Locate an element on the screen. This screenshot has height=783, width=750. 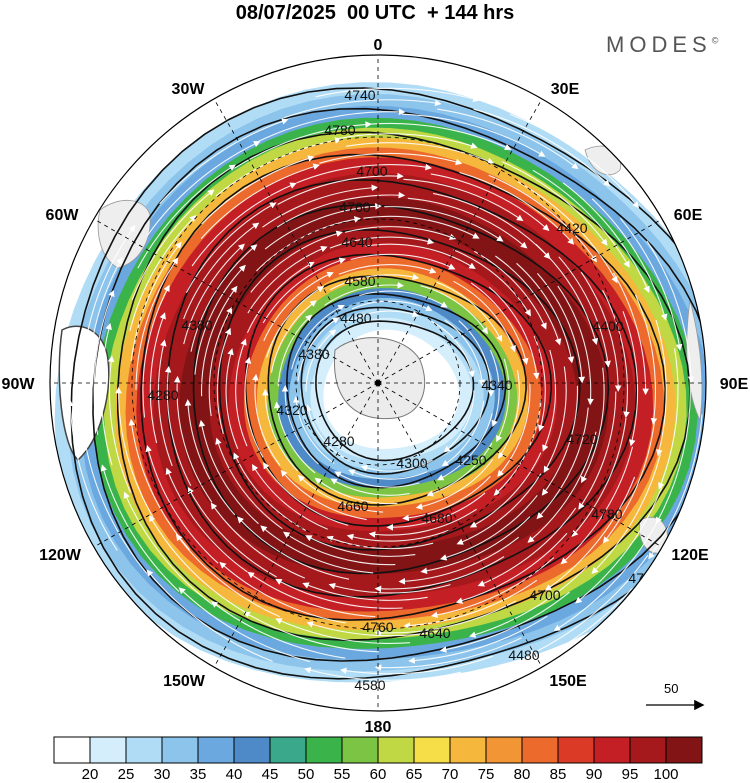
colorbar-tick-label: 40 is located at coordinates (234, 774).